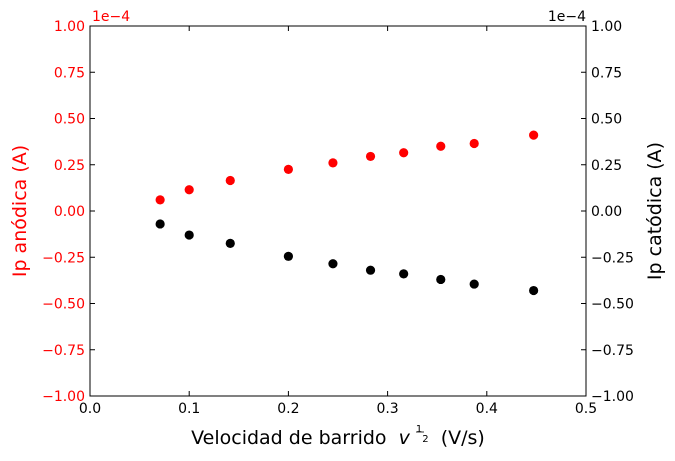  I want to click on y-tick-label-right: 0.25, so click(606, 166).